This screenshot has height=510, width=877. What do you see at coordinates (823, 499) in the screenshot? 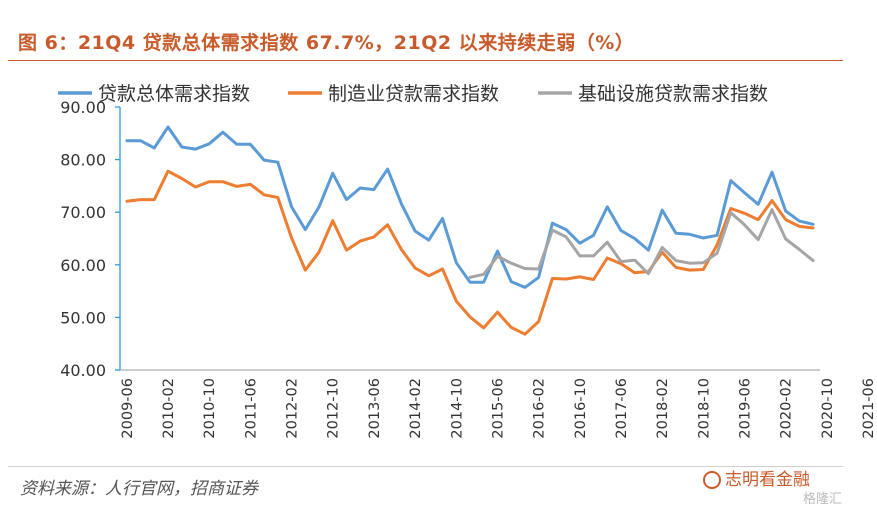
I see `watermark-secondary: 格隆汇` at bounding box center [823, 499].